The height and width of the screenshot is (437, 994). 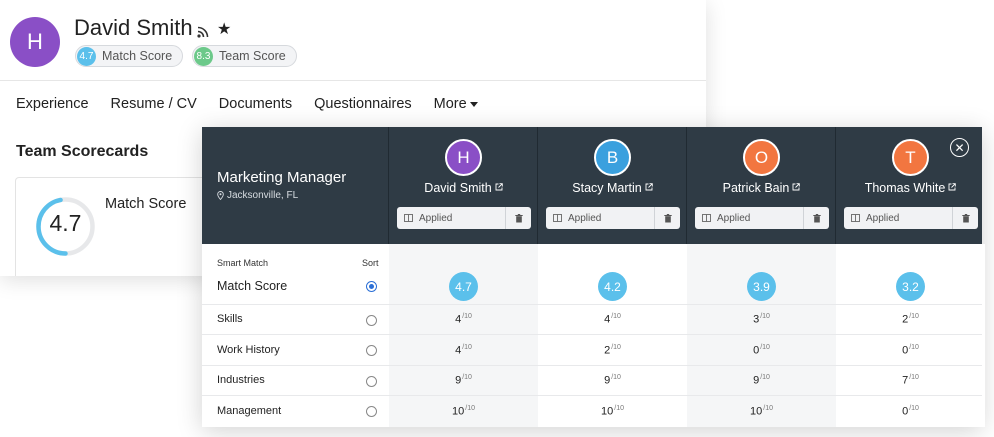 What do you see at coordinates (450, 104) in the screenshot?
I see `tab-more-label: More` at bounding box center [450, 104].